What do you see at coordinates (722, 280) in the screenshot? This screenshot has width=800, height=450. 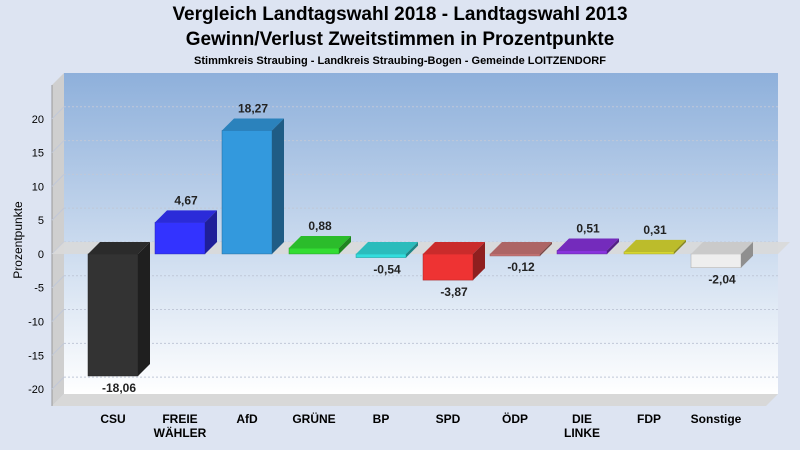 I see `data-label: -2,04` at bounding box center [722, 280].